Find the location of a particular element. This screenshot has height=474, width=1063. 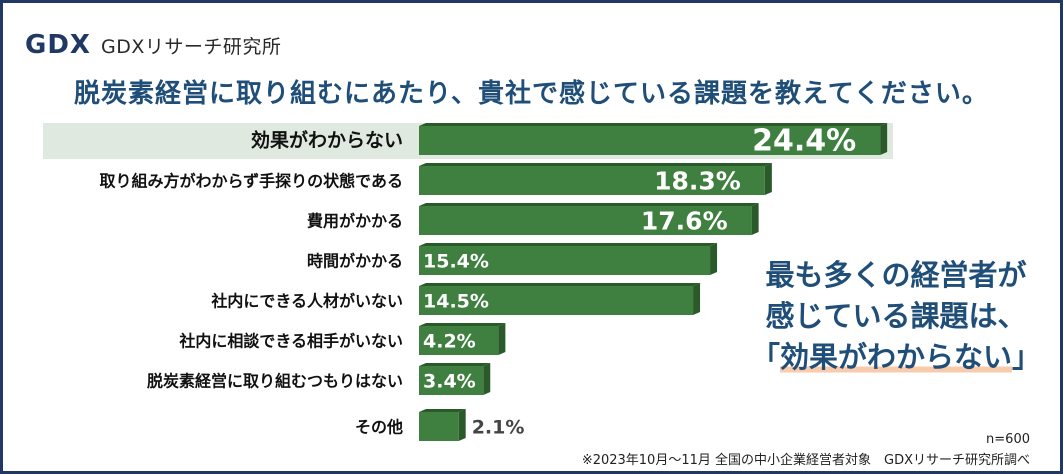

callout-line-3: 「効果がわからない」 is located at coordinates (896, 357).